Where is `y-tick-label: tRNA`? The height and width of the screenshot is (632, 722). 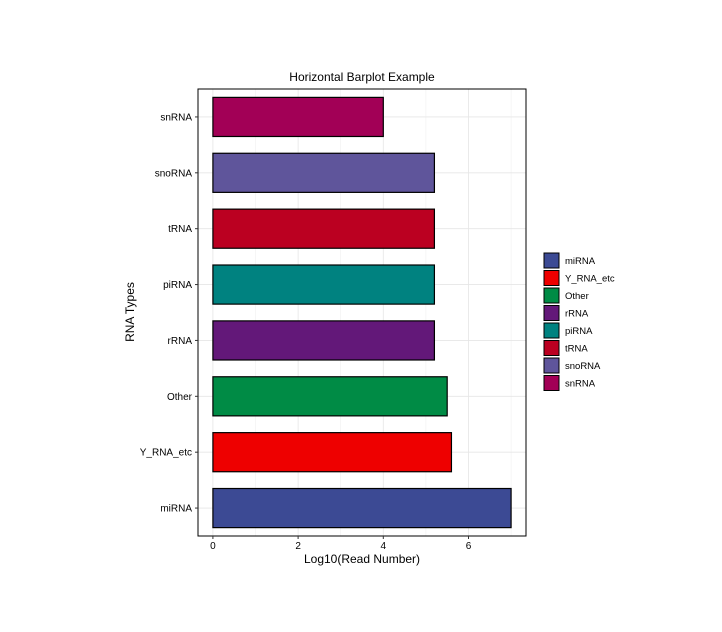 y-tick-label: tRNA is located at coordinates (180, 229).